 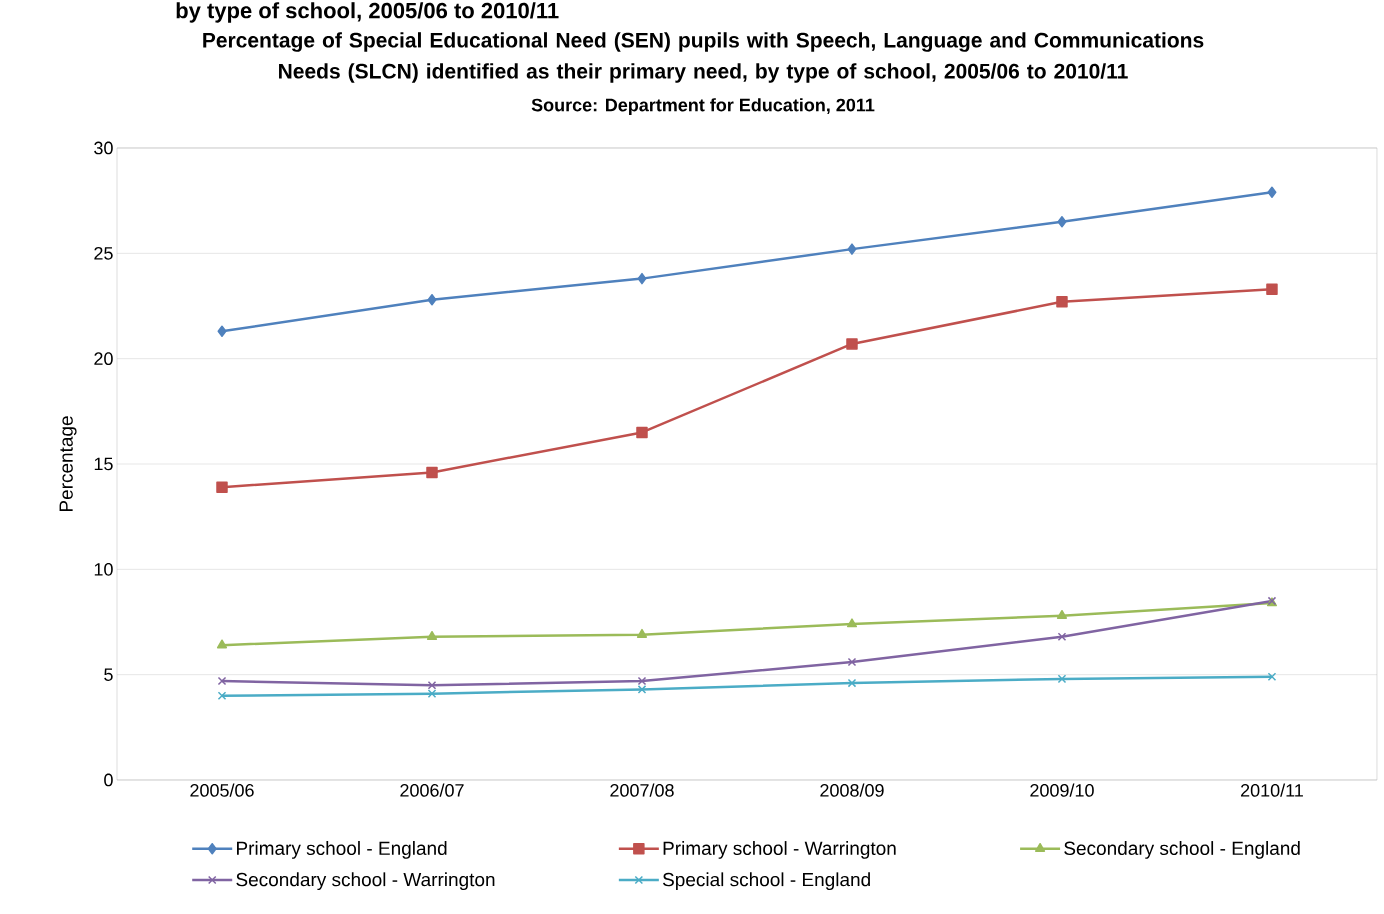 What do you see at coordinates (342, 850) in the screenshot?
I see `legend-label: Primary school - England` at bounding box center [342, 850].